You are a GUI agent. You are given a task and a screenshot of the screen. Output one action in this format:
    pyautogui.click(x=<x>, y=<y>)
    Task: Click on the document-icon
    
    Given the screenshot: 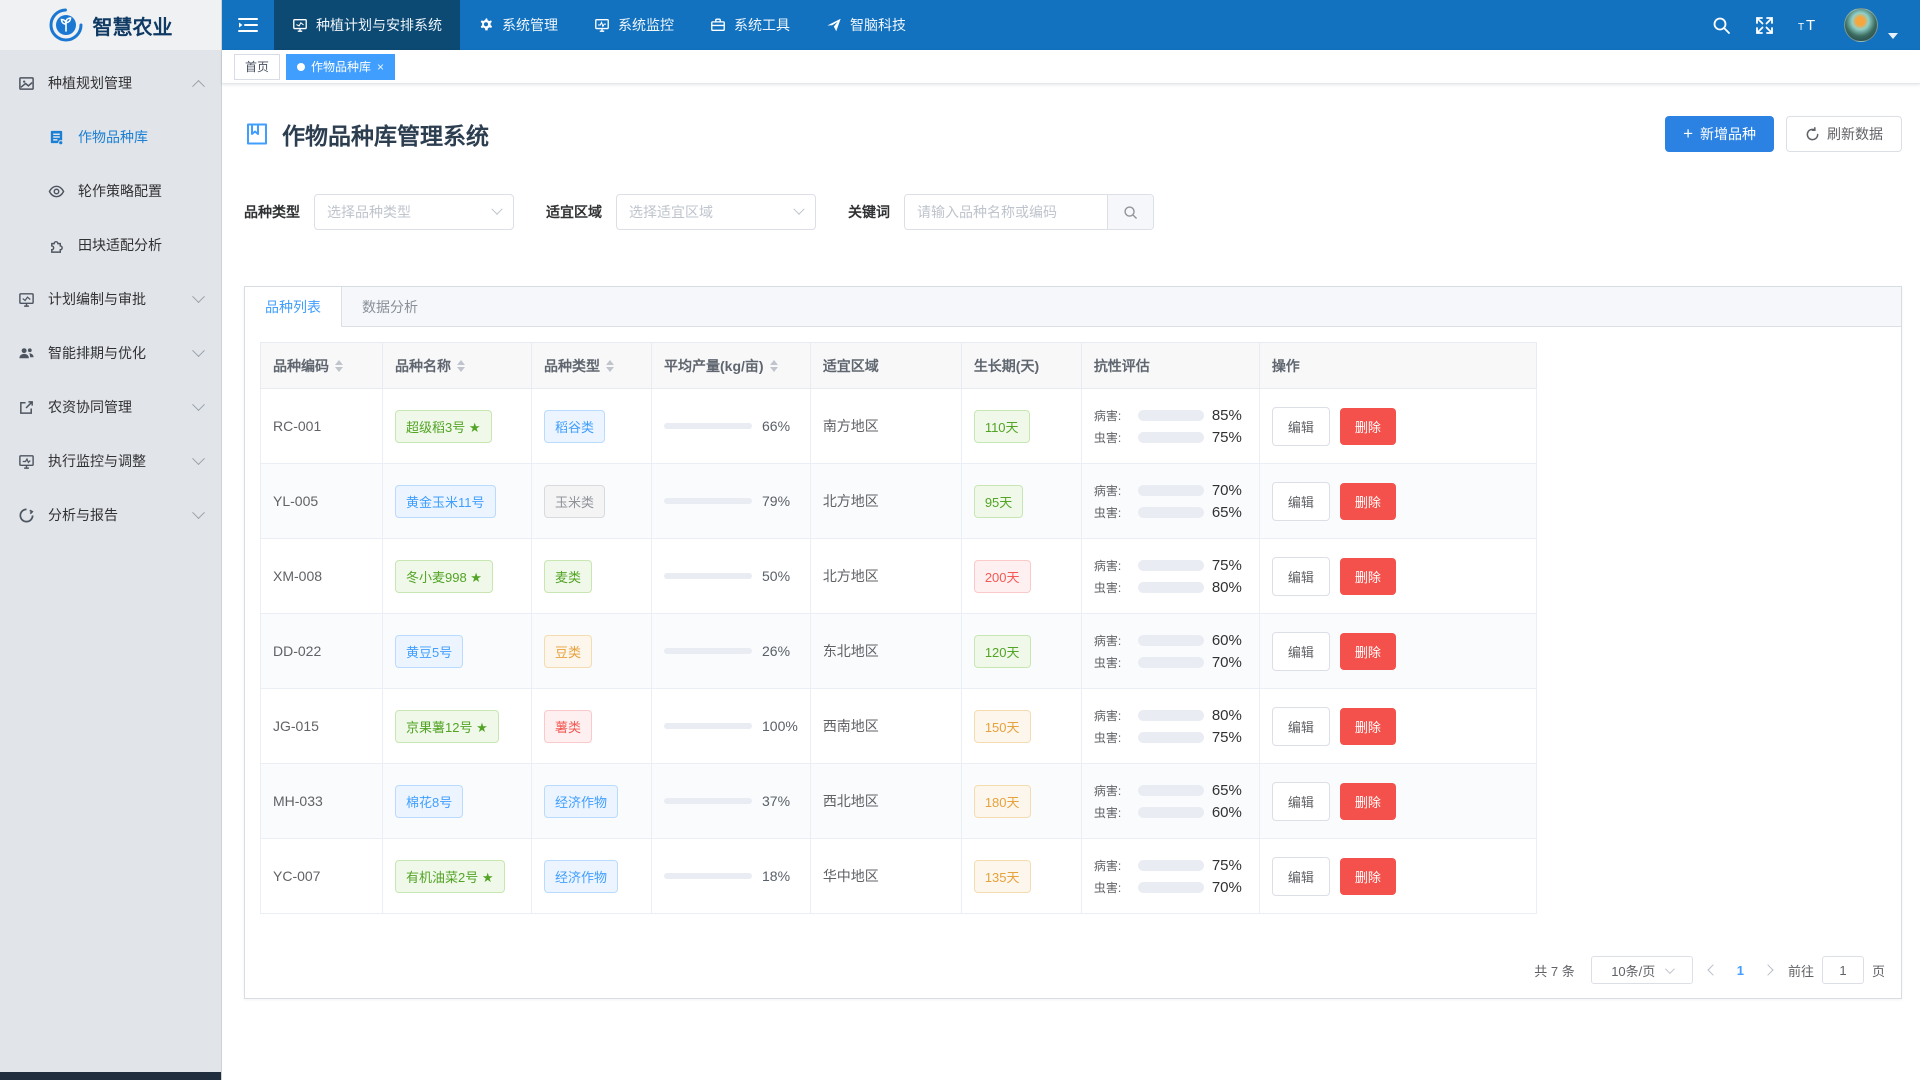 What is the action you would take?
    pyautogui.click(x=57, y=137)
    